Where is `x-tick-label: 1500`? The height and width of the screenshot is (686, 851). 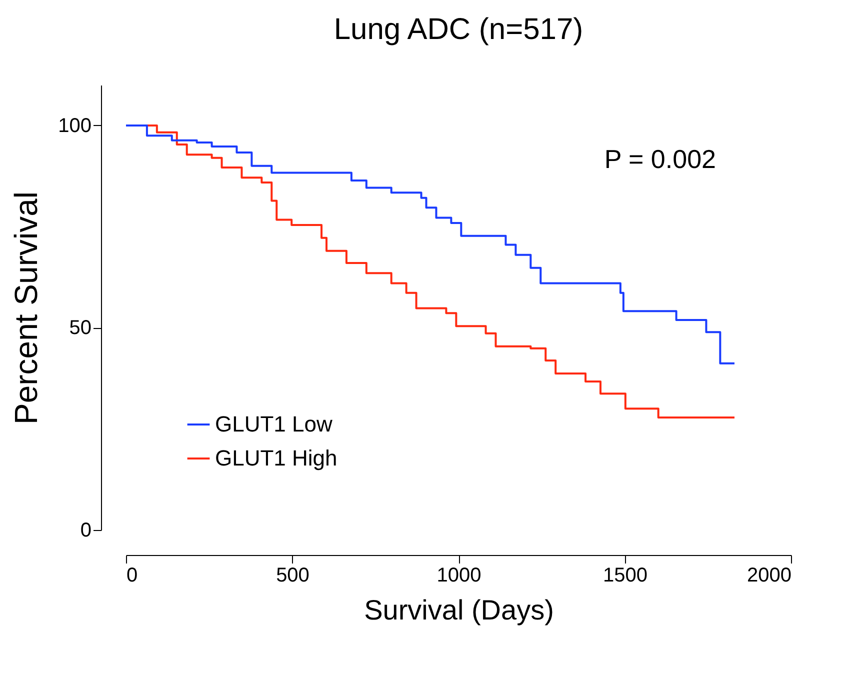
x-tick-label: 1500 is located at coordinates (625, 575).